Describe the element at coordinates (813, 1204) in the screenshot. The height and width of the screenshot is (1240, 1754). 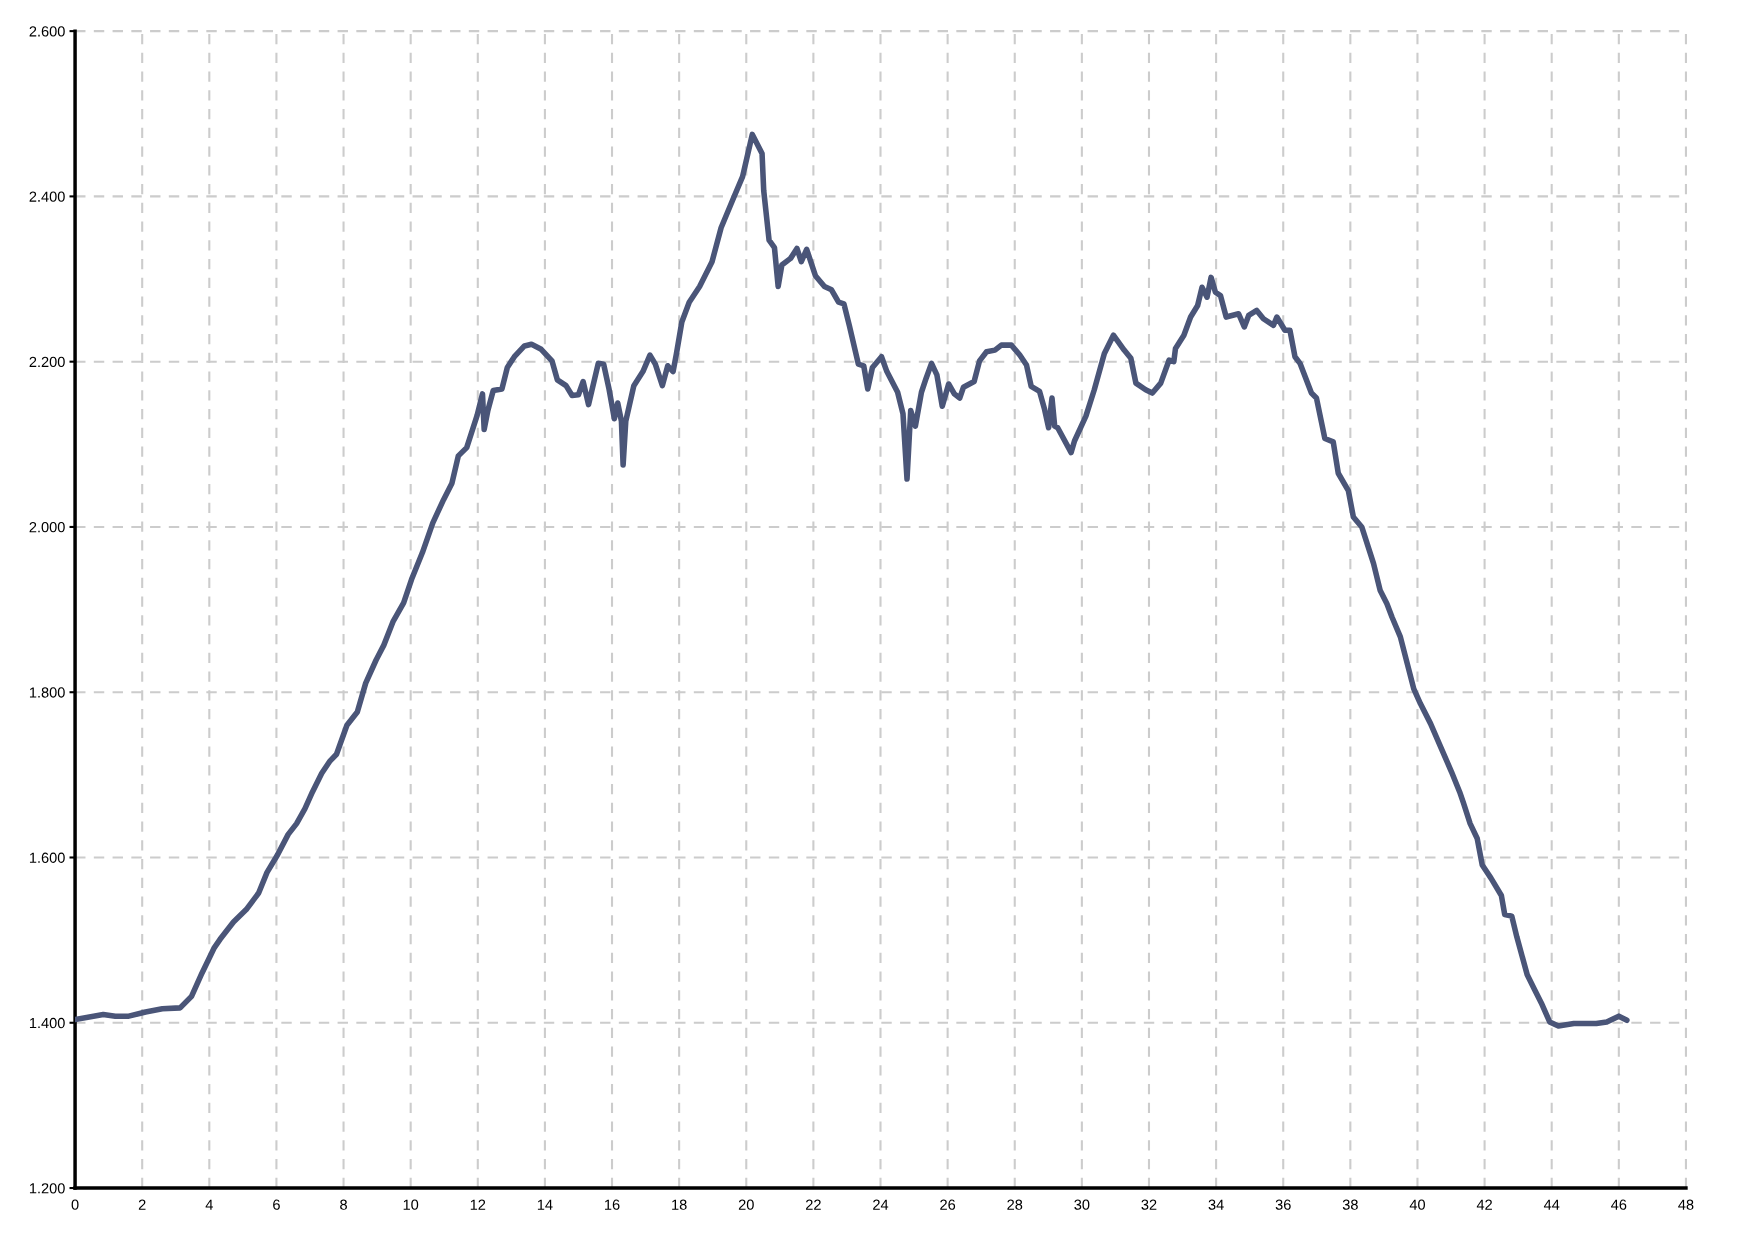
I see `x-tick-label: 22` at that location.